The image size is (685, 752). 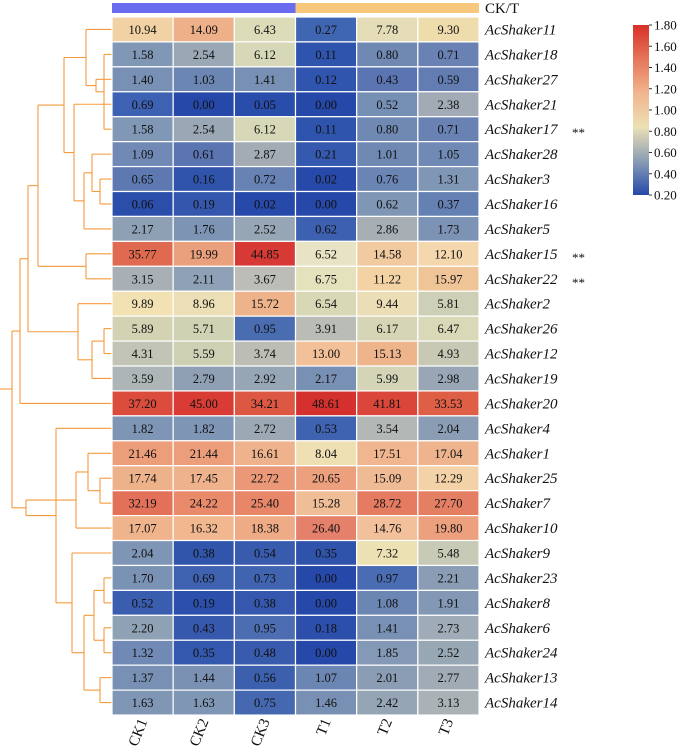 What do you see at coordinates (326, 553) in the screenshot?
I see `cell-value-label: 0.35` at bounding box center [326, 553].